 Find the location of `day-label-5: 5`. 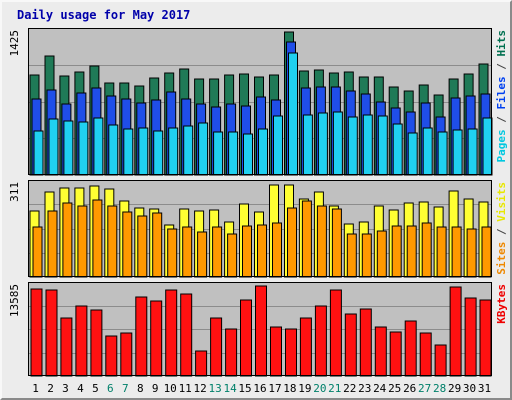

day-label-5: 5 is located at coordinates (95, 388).